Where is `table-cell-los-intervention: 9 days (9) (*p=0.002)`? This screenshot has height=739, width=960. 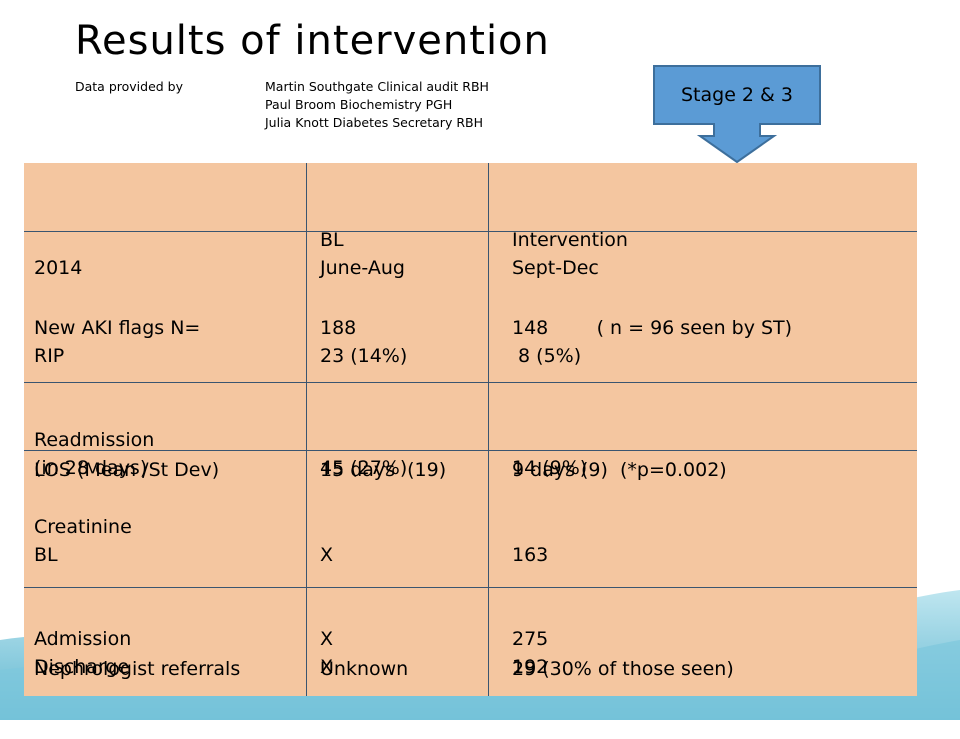 table-cell-los-intervention: 9 days (9) (*p=0.002) is located at coordinates (619, 470).